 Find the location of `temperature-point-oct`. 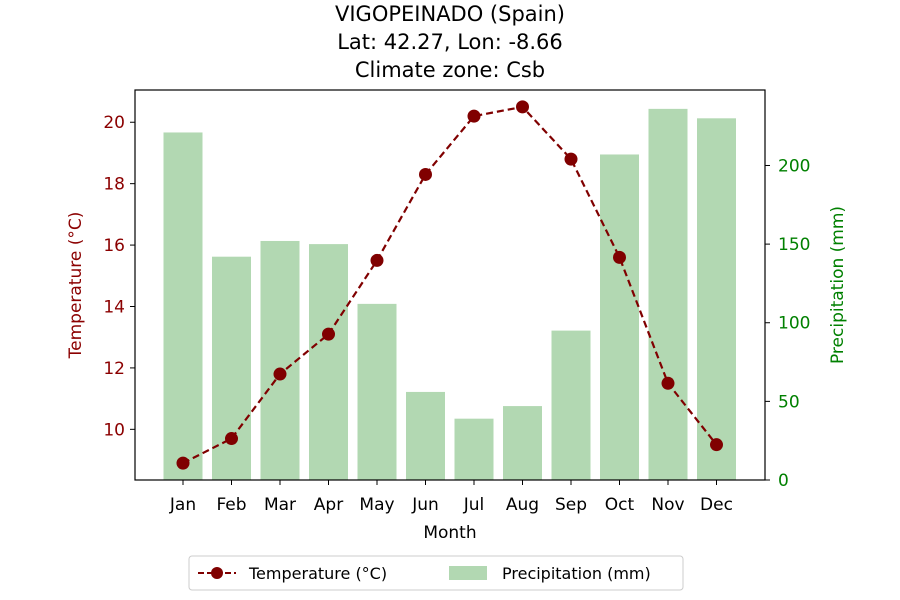

temperature-point-oct is located at coordinates (619, 257).